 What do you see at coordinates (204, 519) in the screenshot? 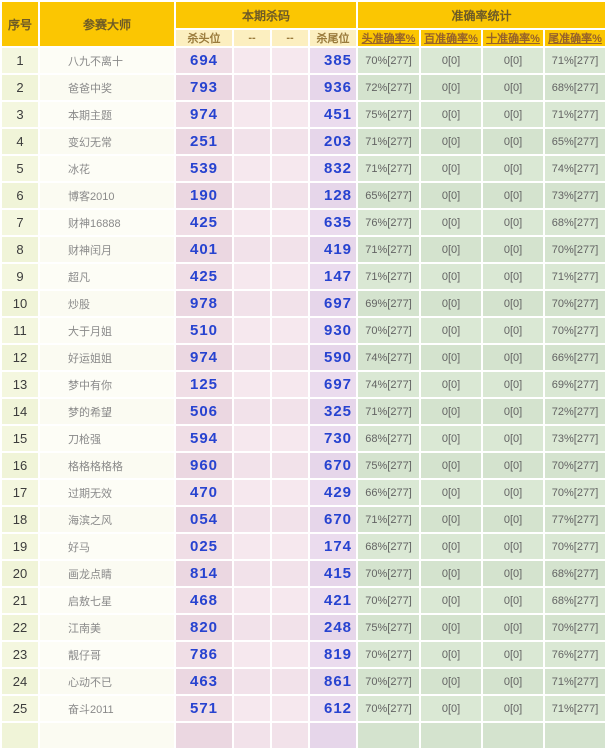
I see `kill-head-value: 054` at bounding box center [204, 519].